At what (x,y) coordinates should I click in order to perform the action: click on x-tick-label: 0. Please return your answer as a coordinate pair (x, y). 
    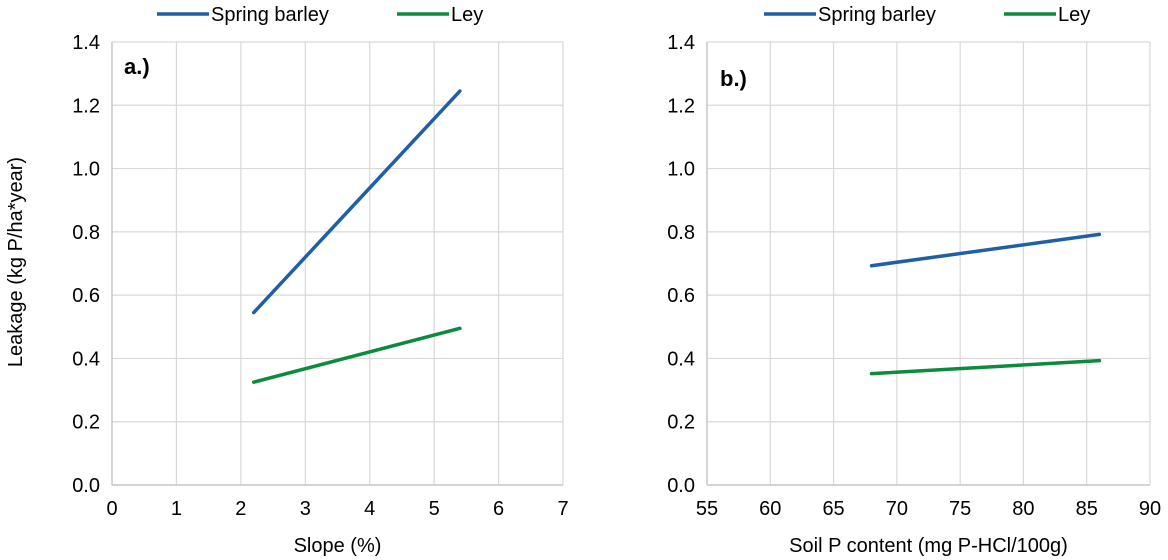
    Looking at the image, I should click on (111, 509).